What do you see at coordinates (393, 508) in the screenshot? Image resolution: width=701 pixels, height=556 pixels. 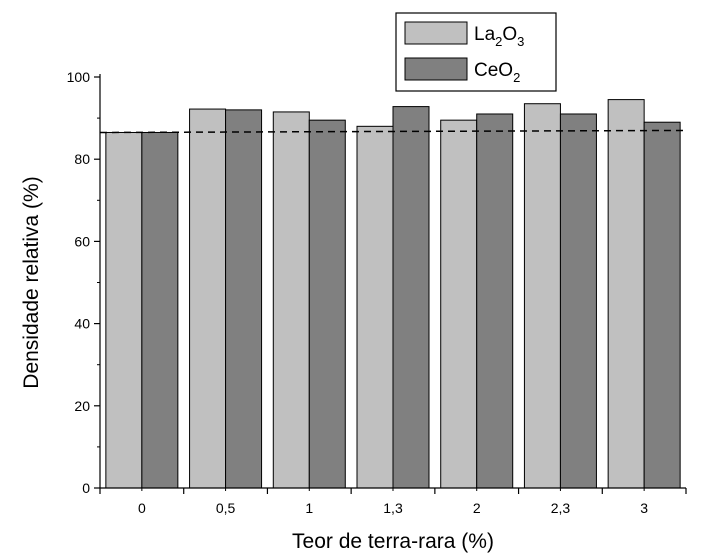 I see `x-tick-label: 1,3` at bounding box center [393, 508].